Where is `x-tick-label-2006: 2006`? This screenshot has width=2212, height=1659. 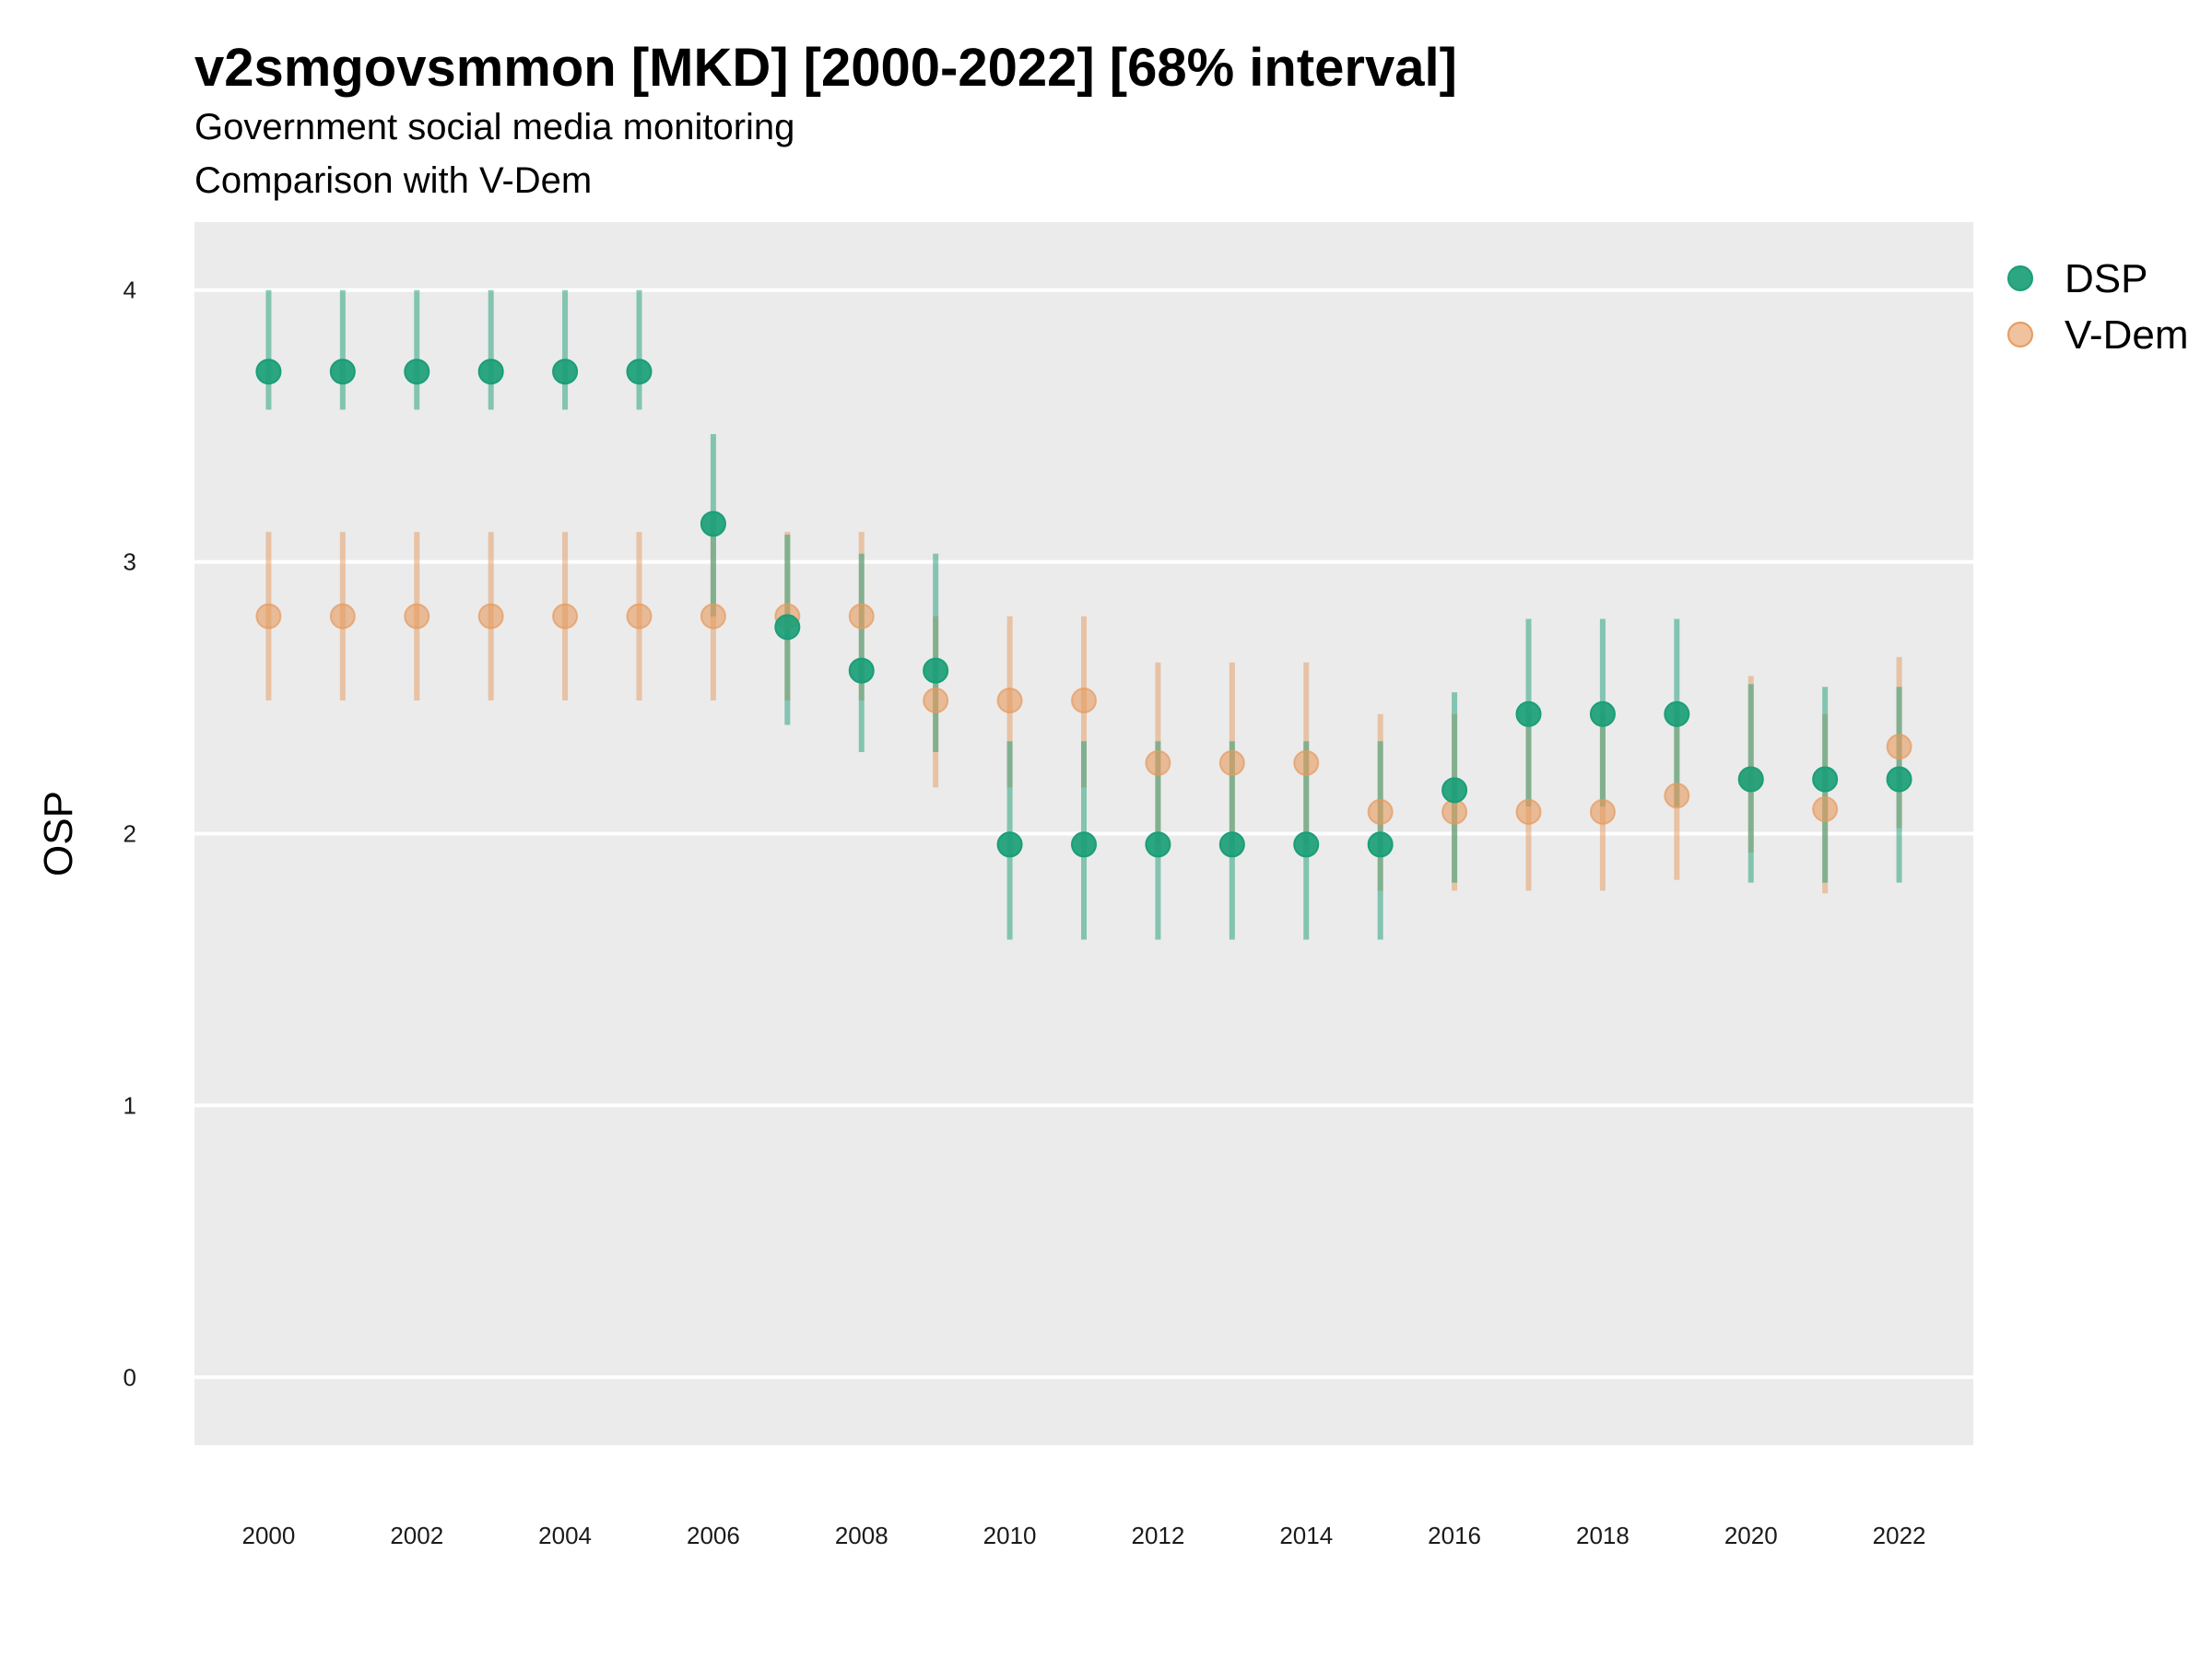 x-tick-label-2006: 2006 is located at coordinates (713, 1535).